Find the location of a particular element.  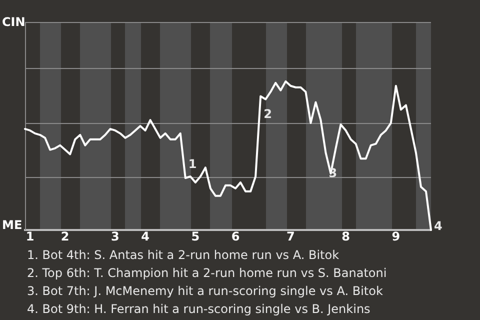

x-tick-label: 3 is located at coordinates (115, 236).